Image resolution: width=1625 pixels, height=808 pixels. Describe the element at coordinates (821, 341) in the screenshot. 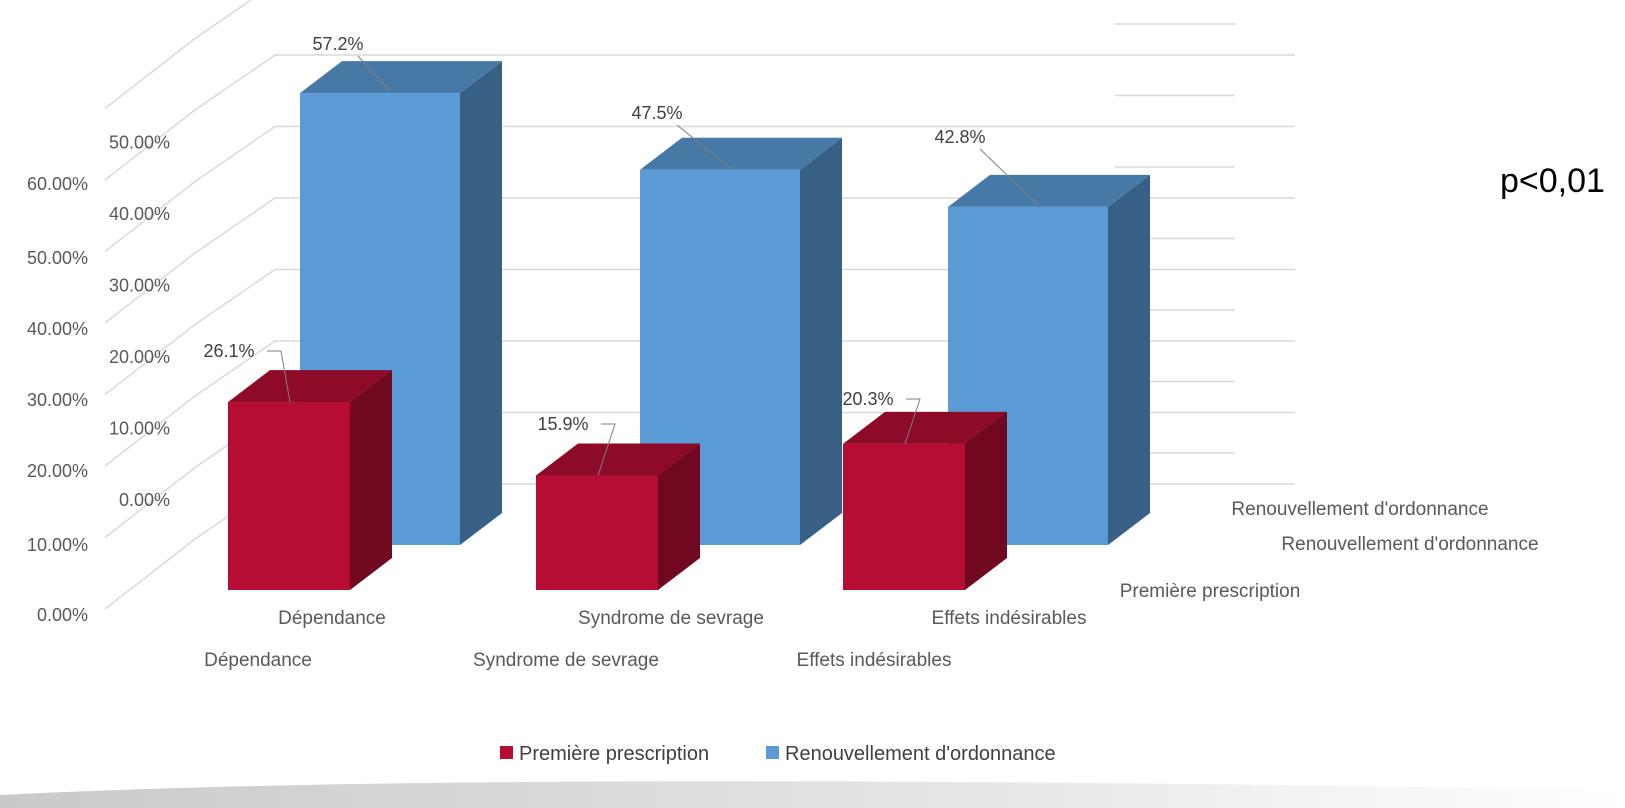

I see `bar-renouvellement-1-side` at that location.